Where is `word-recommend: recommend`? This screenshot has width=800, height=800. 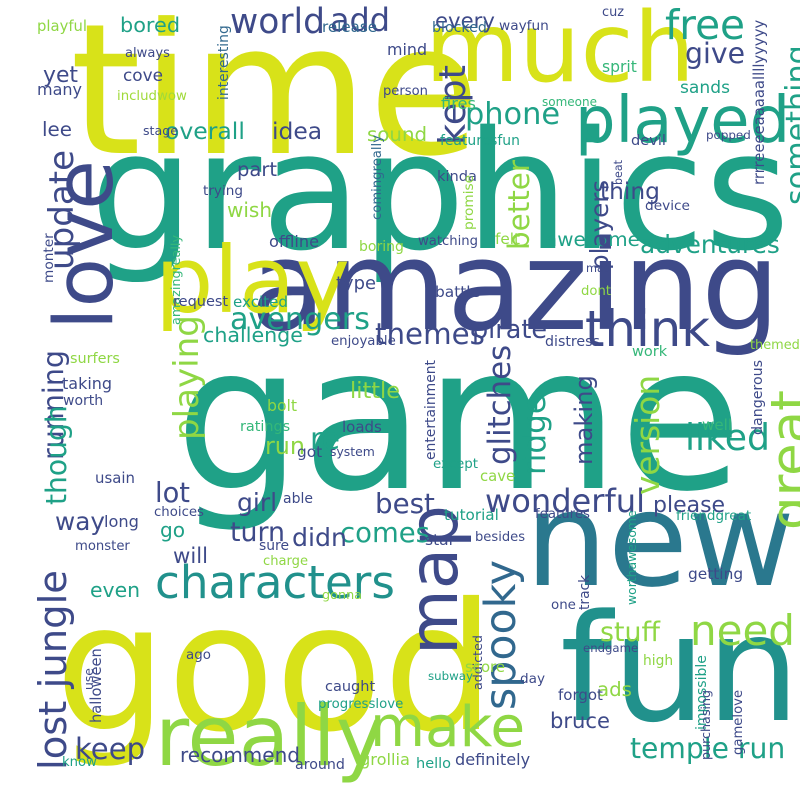
word-recommend: recommend is located at coordinates (240, 755).